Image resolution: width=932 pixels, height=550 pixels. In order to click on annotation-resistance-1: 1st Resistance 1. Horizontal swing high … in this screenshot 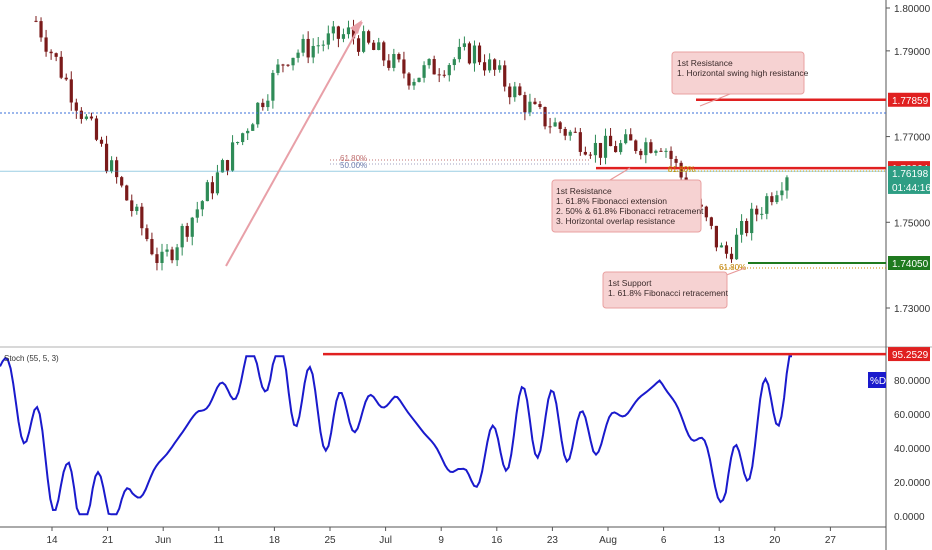, I will do `click(740, 73)`.